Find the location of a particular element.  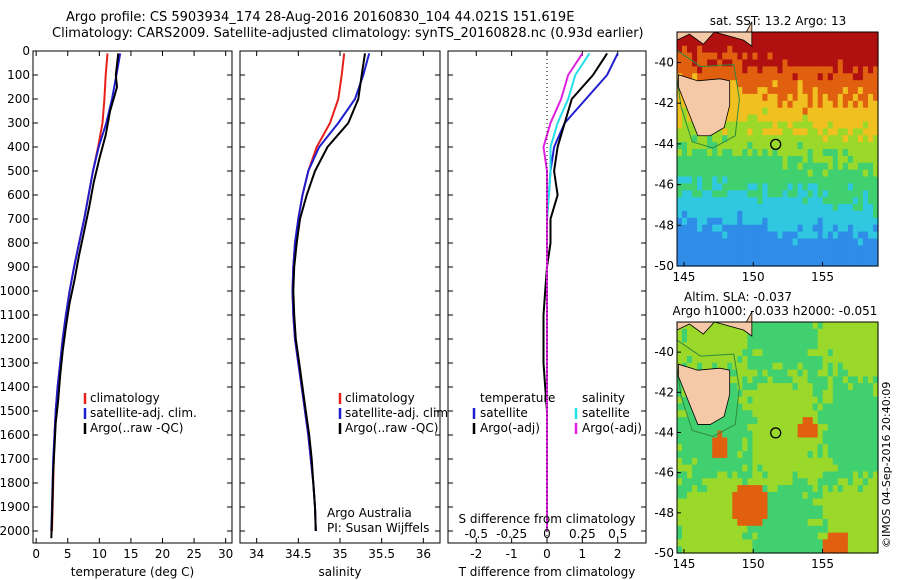

y-tick-label: -44 is located at coordinates (664, 144).